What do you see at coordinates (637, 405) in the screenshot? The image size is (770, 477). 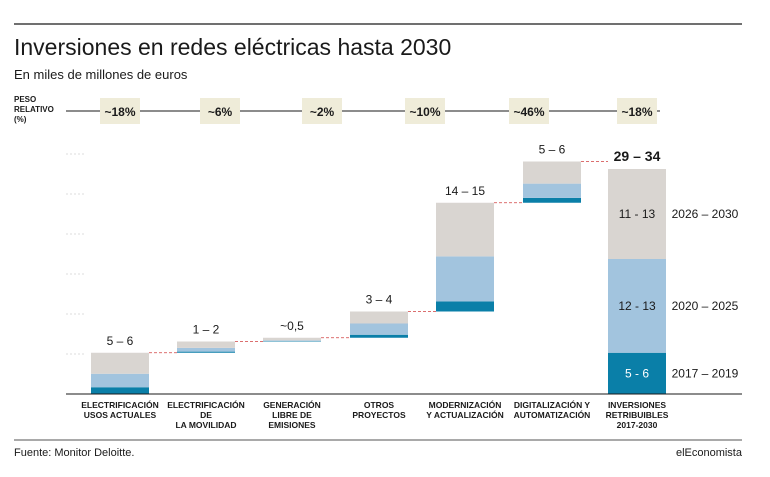 I see `category-label: INVERSIONES` at bounding box center [637, 405].